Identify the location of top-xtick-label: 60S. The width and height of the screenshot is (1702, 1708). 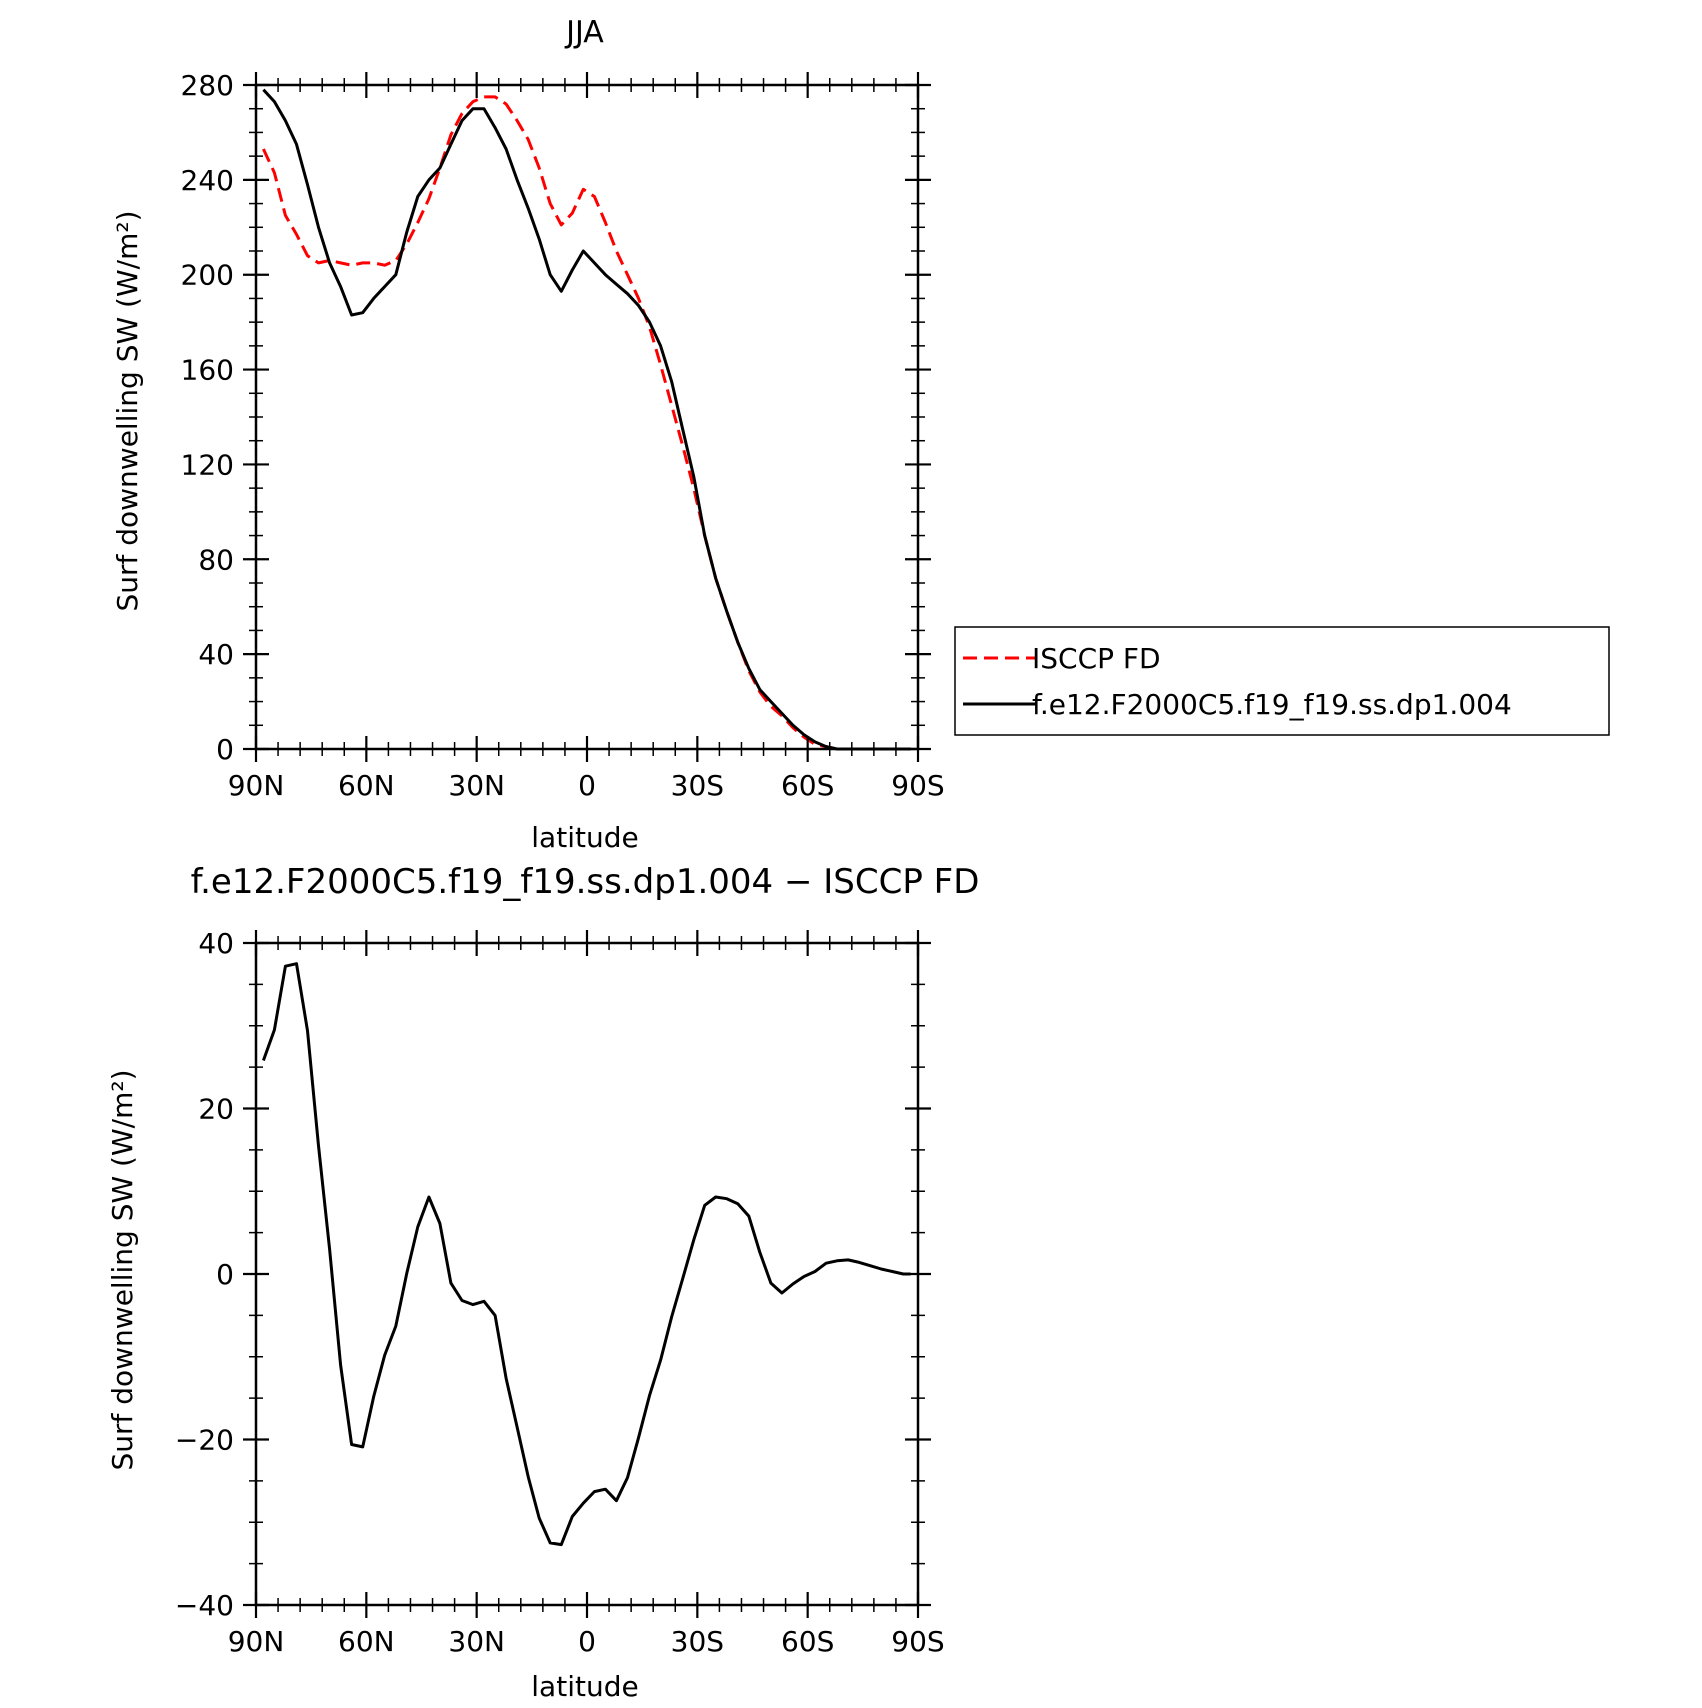
(807, 785).